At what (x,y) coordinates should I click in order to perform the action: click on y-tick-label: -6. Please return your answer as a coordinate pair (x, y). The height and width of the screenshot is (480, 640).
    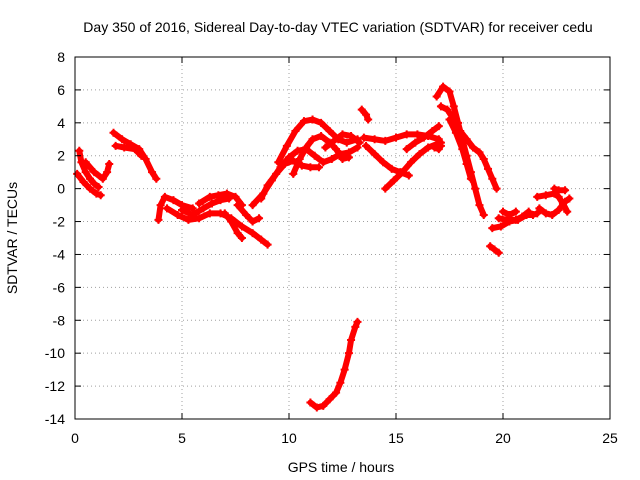
    Looking at the image, I should click on (59, 287).